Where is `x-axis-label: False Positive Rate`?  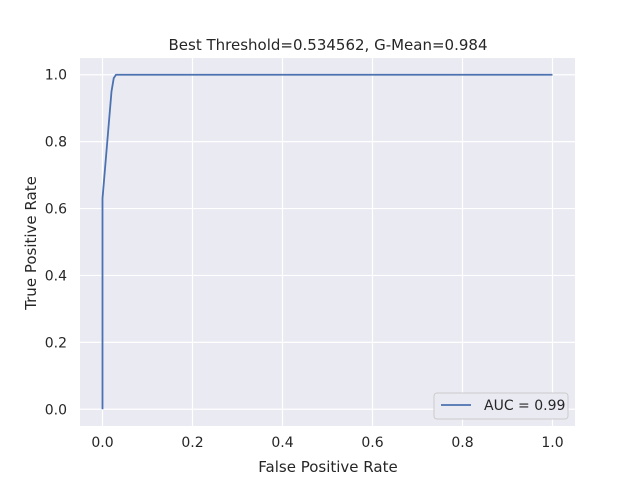
x-axis-label: False Positive Rate is located at coordinates (327, 467).